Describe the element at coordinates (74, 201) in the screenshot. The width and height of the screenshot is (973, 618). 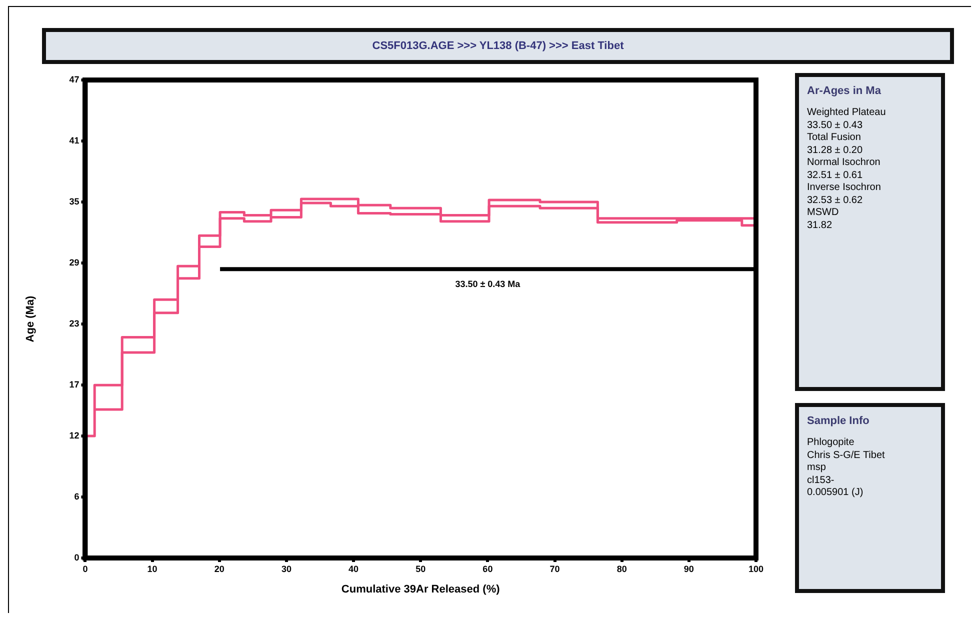
I see `y-tick-label: 35` at that location.